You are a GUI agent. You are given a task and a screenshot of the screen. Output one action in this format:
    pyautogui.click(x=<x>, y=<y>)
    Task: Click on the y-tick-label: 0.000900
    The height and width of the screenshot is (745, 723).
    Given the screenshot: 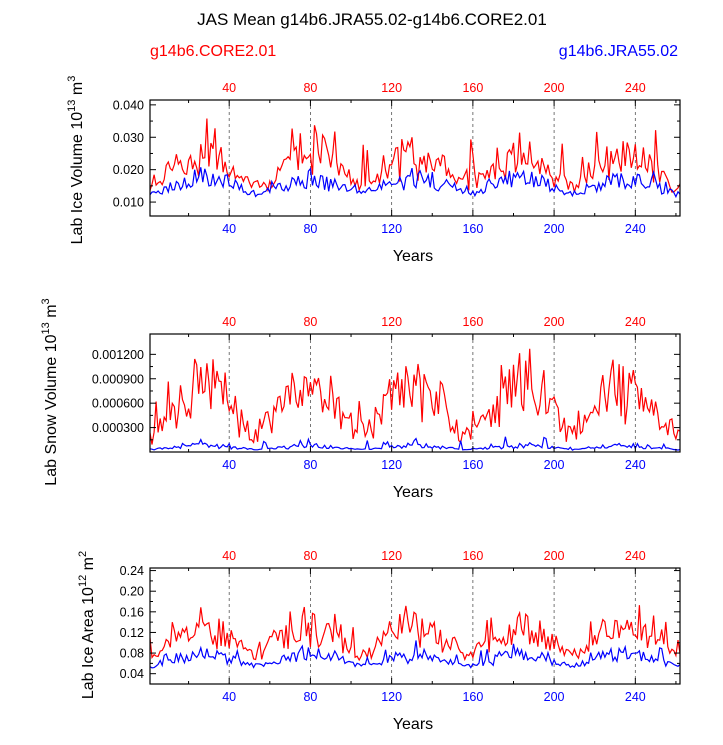 What is the action you would take?
    pyautogui.click(x=118, y=379)
    